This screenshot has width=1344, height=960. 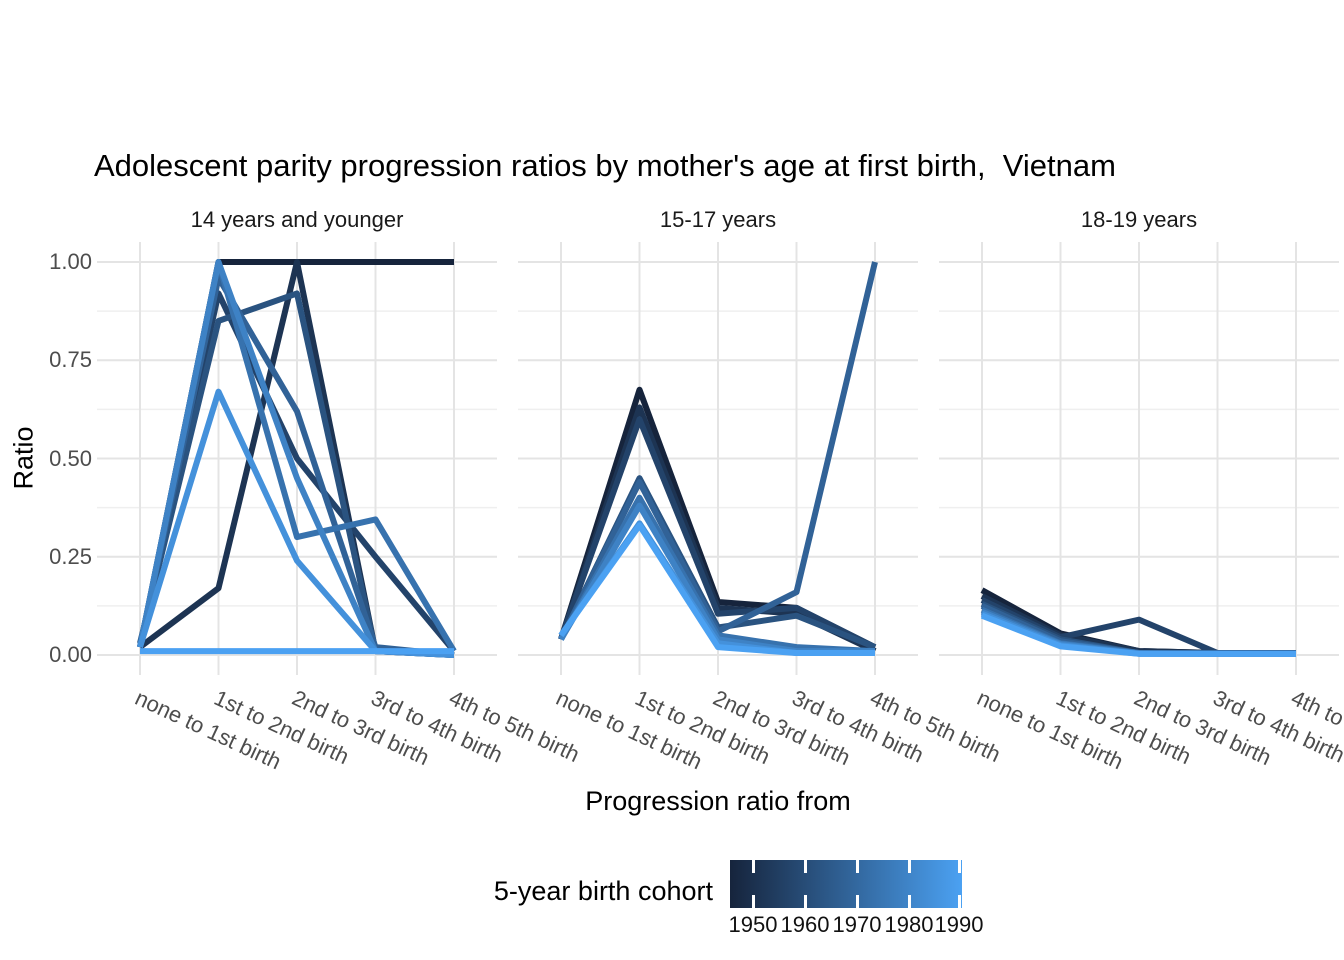 What do you see at coordinates (753, 924) in the screenshot?
I see `legend-tick-label-1950: 1950` at bounding box center [753, 924].